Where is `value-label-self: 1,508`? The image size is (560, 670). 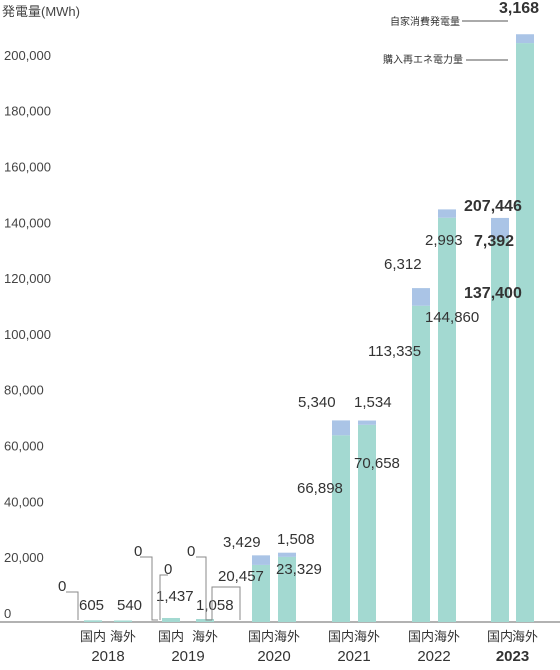
value-label-self: 1,508 is located at coordinates (296, 539).